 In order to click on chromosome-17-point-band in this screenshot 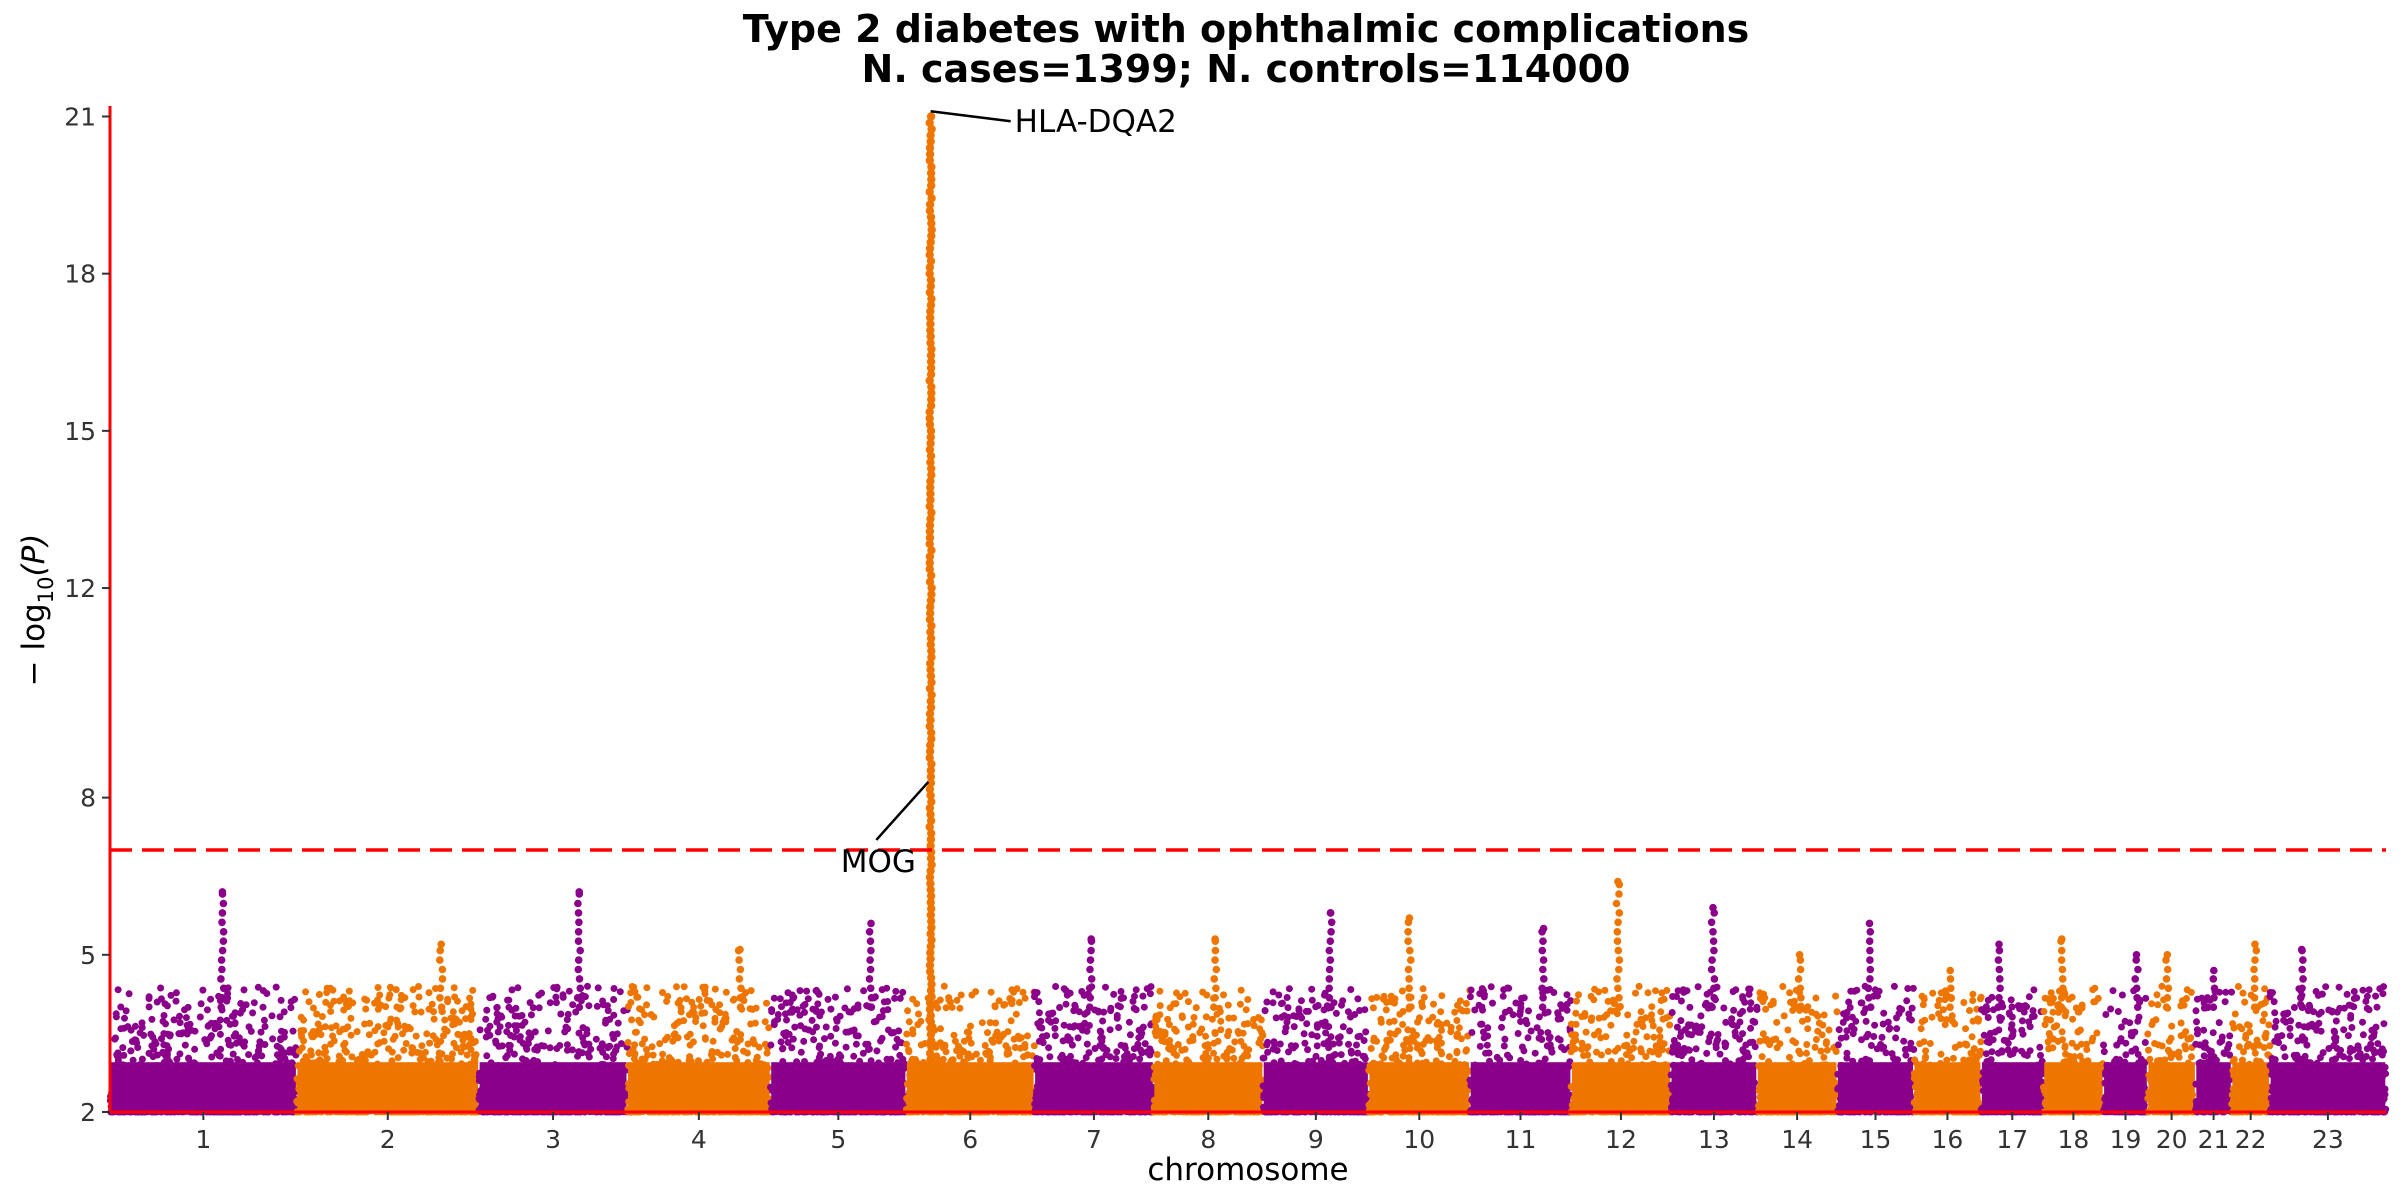, I will do `click(2012, 1087)`.